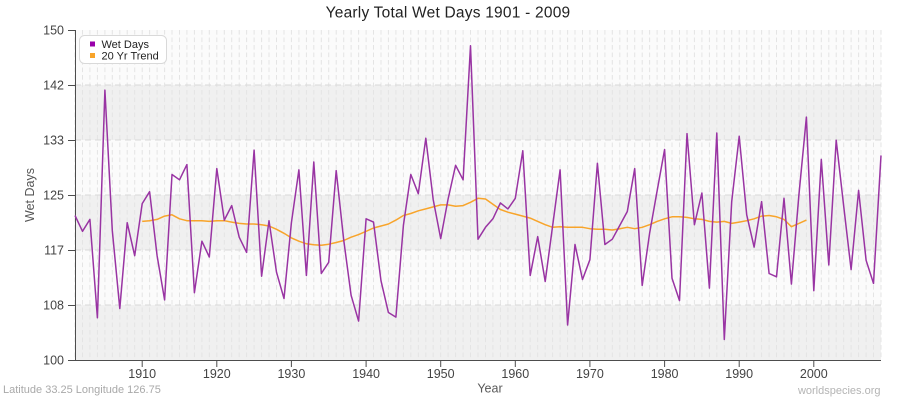 The image size is (900, 405). What do you see at coordinates (54, 251) in the screenshot?
I see `svg-text: 117` at bounding box center [54, 251].